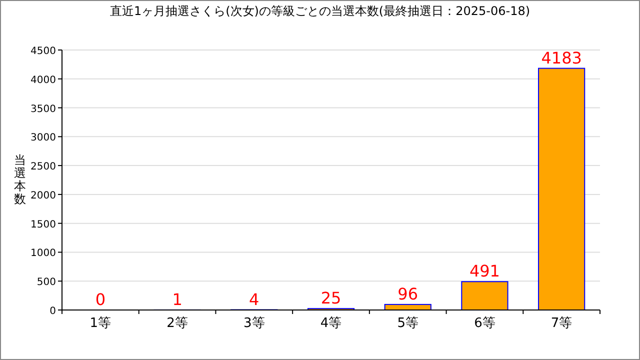  I want to click on x-tick-label: 7等, so click(561, 323).